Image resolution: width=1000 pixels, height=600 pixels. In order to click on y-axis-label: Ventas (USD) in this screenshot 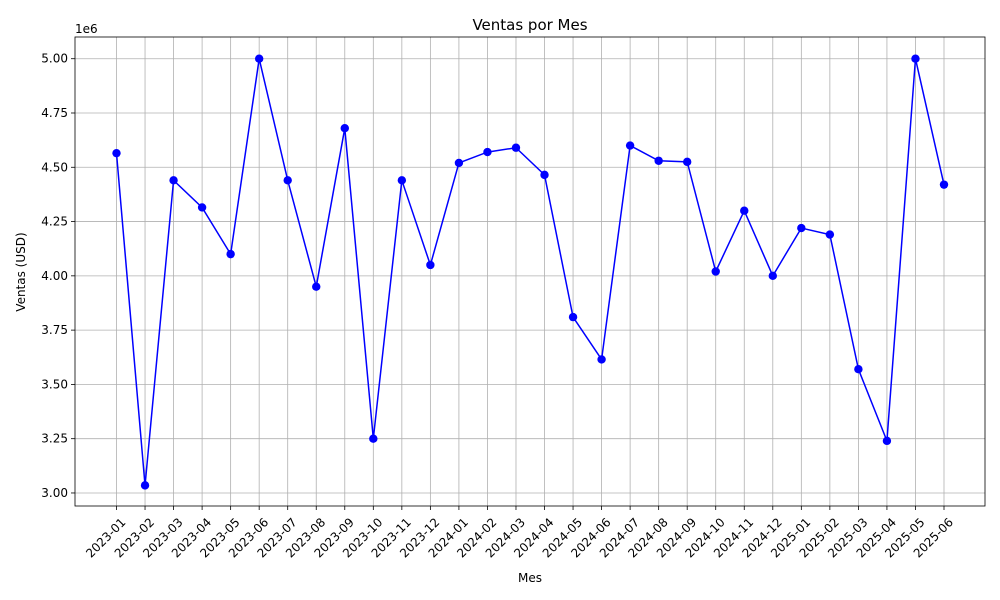, I will do `click(21, 271)`.